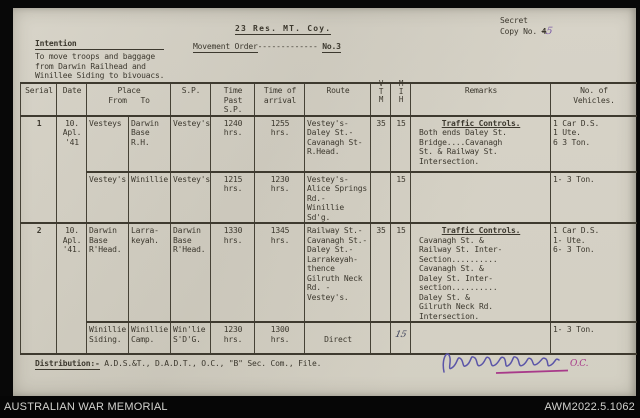 This screenshot has width=640, height=418. I want to click on col-header-vehicles: No. of Vehicles., so click(593, 99).